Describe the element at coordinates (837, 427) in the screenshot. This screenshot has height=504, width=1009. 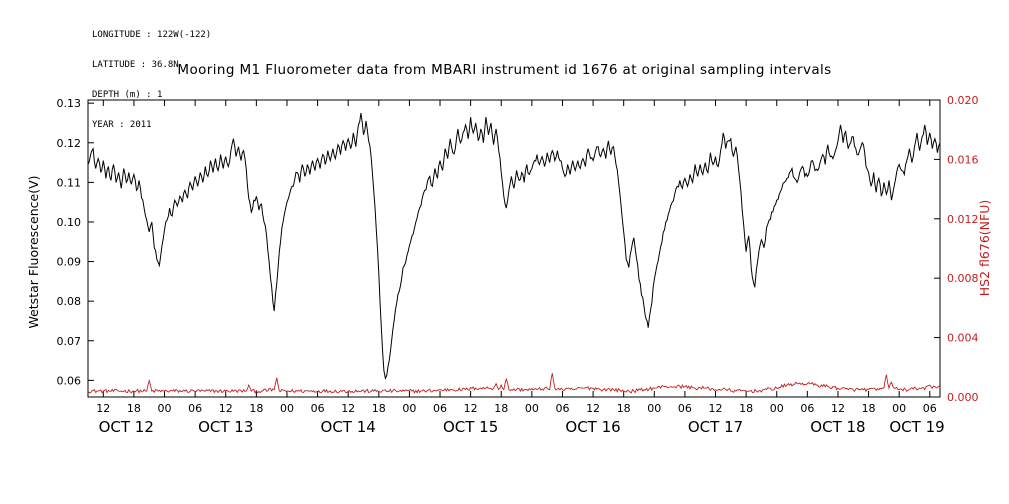
I see `date-label: OCT 18` at that location.